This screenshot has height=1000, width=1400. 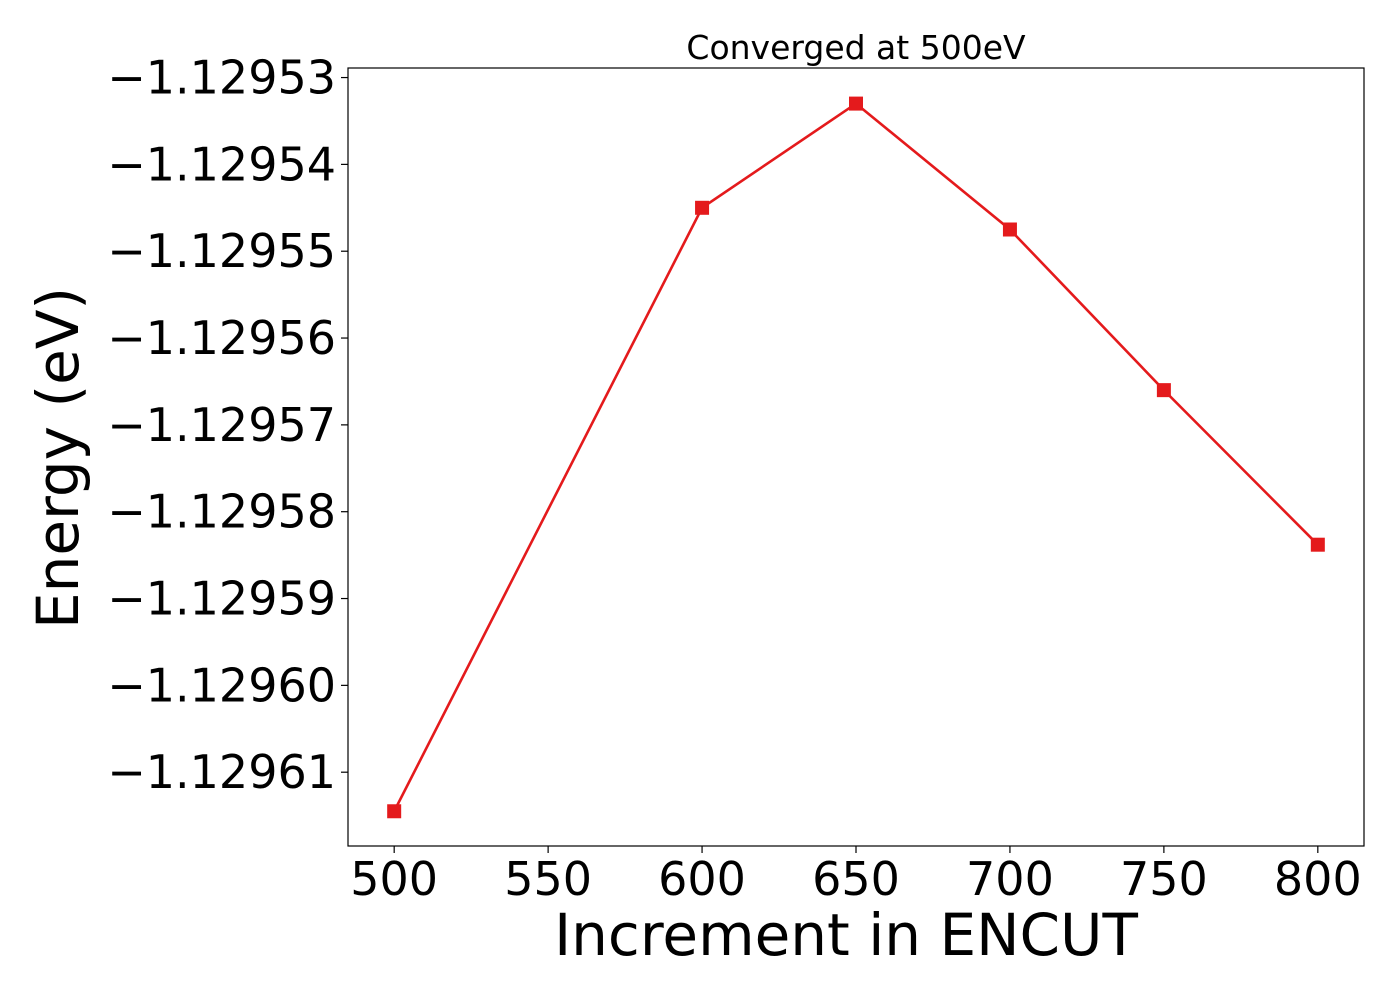 I want to click on y-tick-label: −1.12961, so click(x=221, y=772).